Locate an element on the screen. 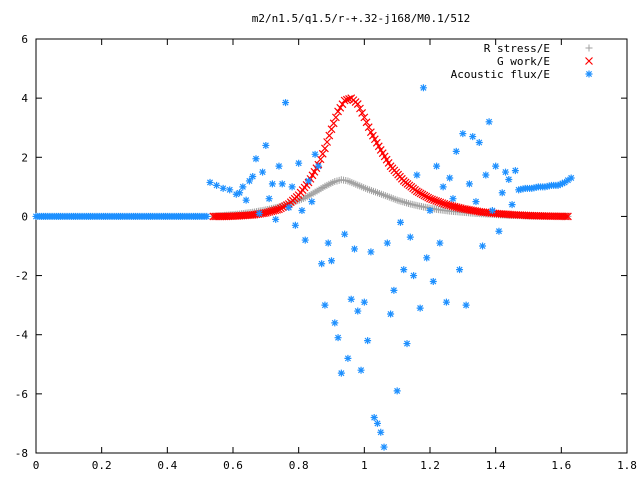 The image size is (640, 480). y-tick-label: -8 is located at coordinates (21, 453).